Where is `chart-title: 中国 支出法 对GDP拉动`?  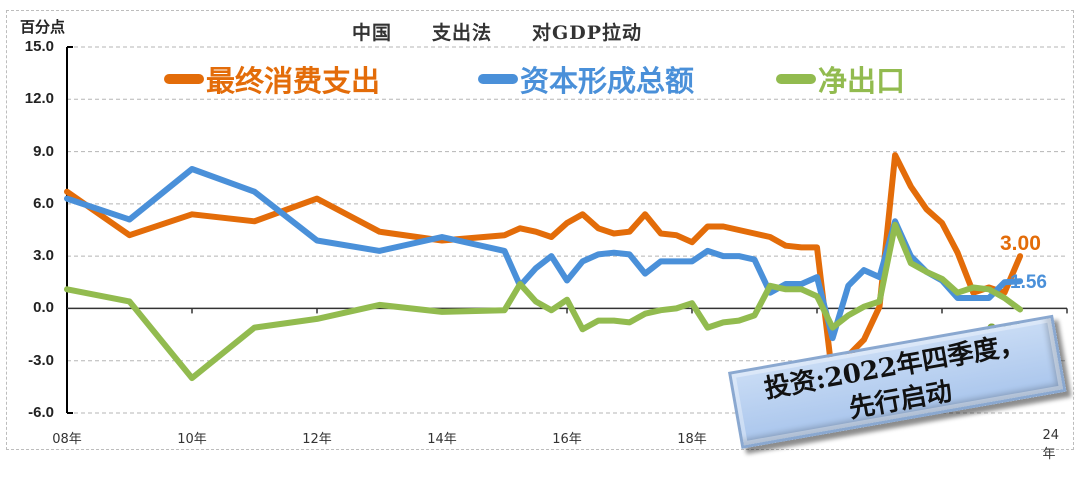
chart-title: 中国 支出法 对GDP拉动 is located at coordinates (497, 33).